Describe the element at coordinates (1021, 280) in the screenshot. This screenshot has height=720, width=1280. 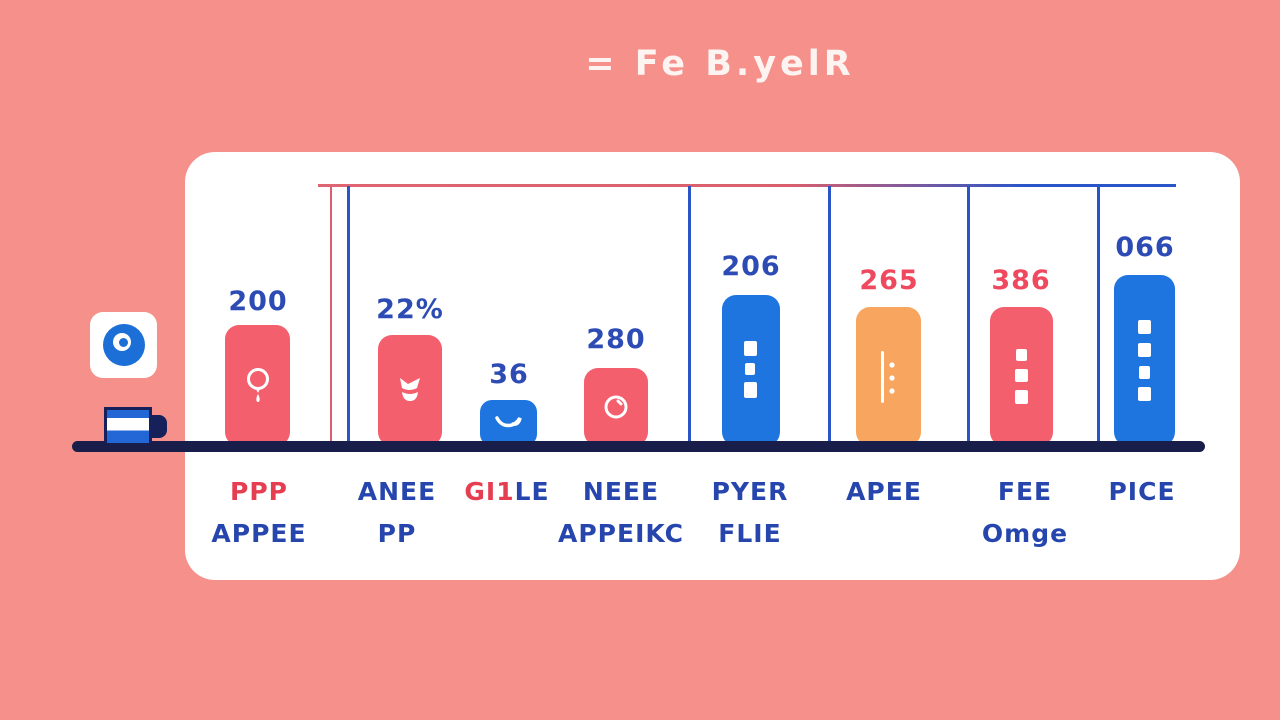
I see `bar-value: 386` at that location.